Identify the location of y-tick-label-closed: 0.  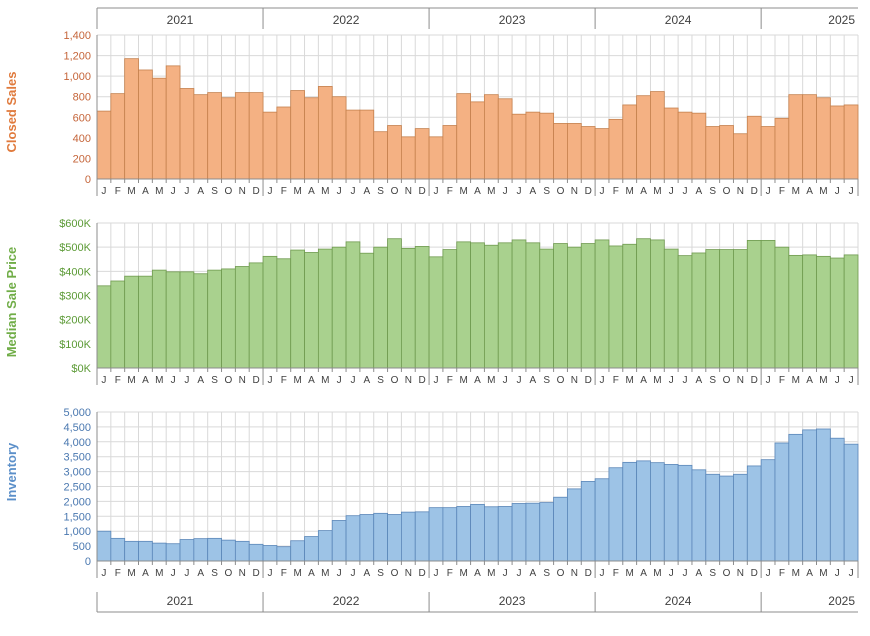
(88, 180).